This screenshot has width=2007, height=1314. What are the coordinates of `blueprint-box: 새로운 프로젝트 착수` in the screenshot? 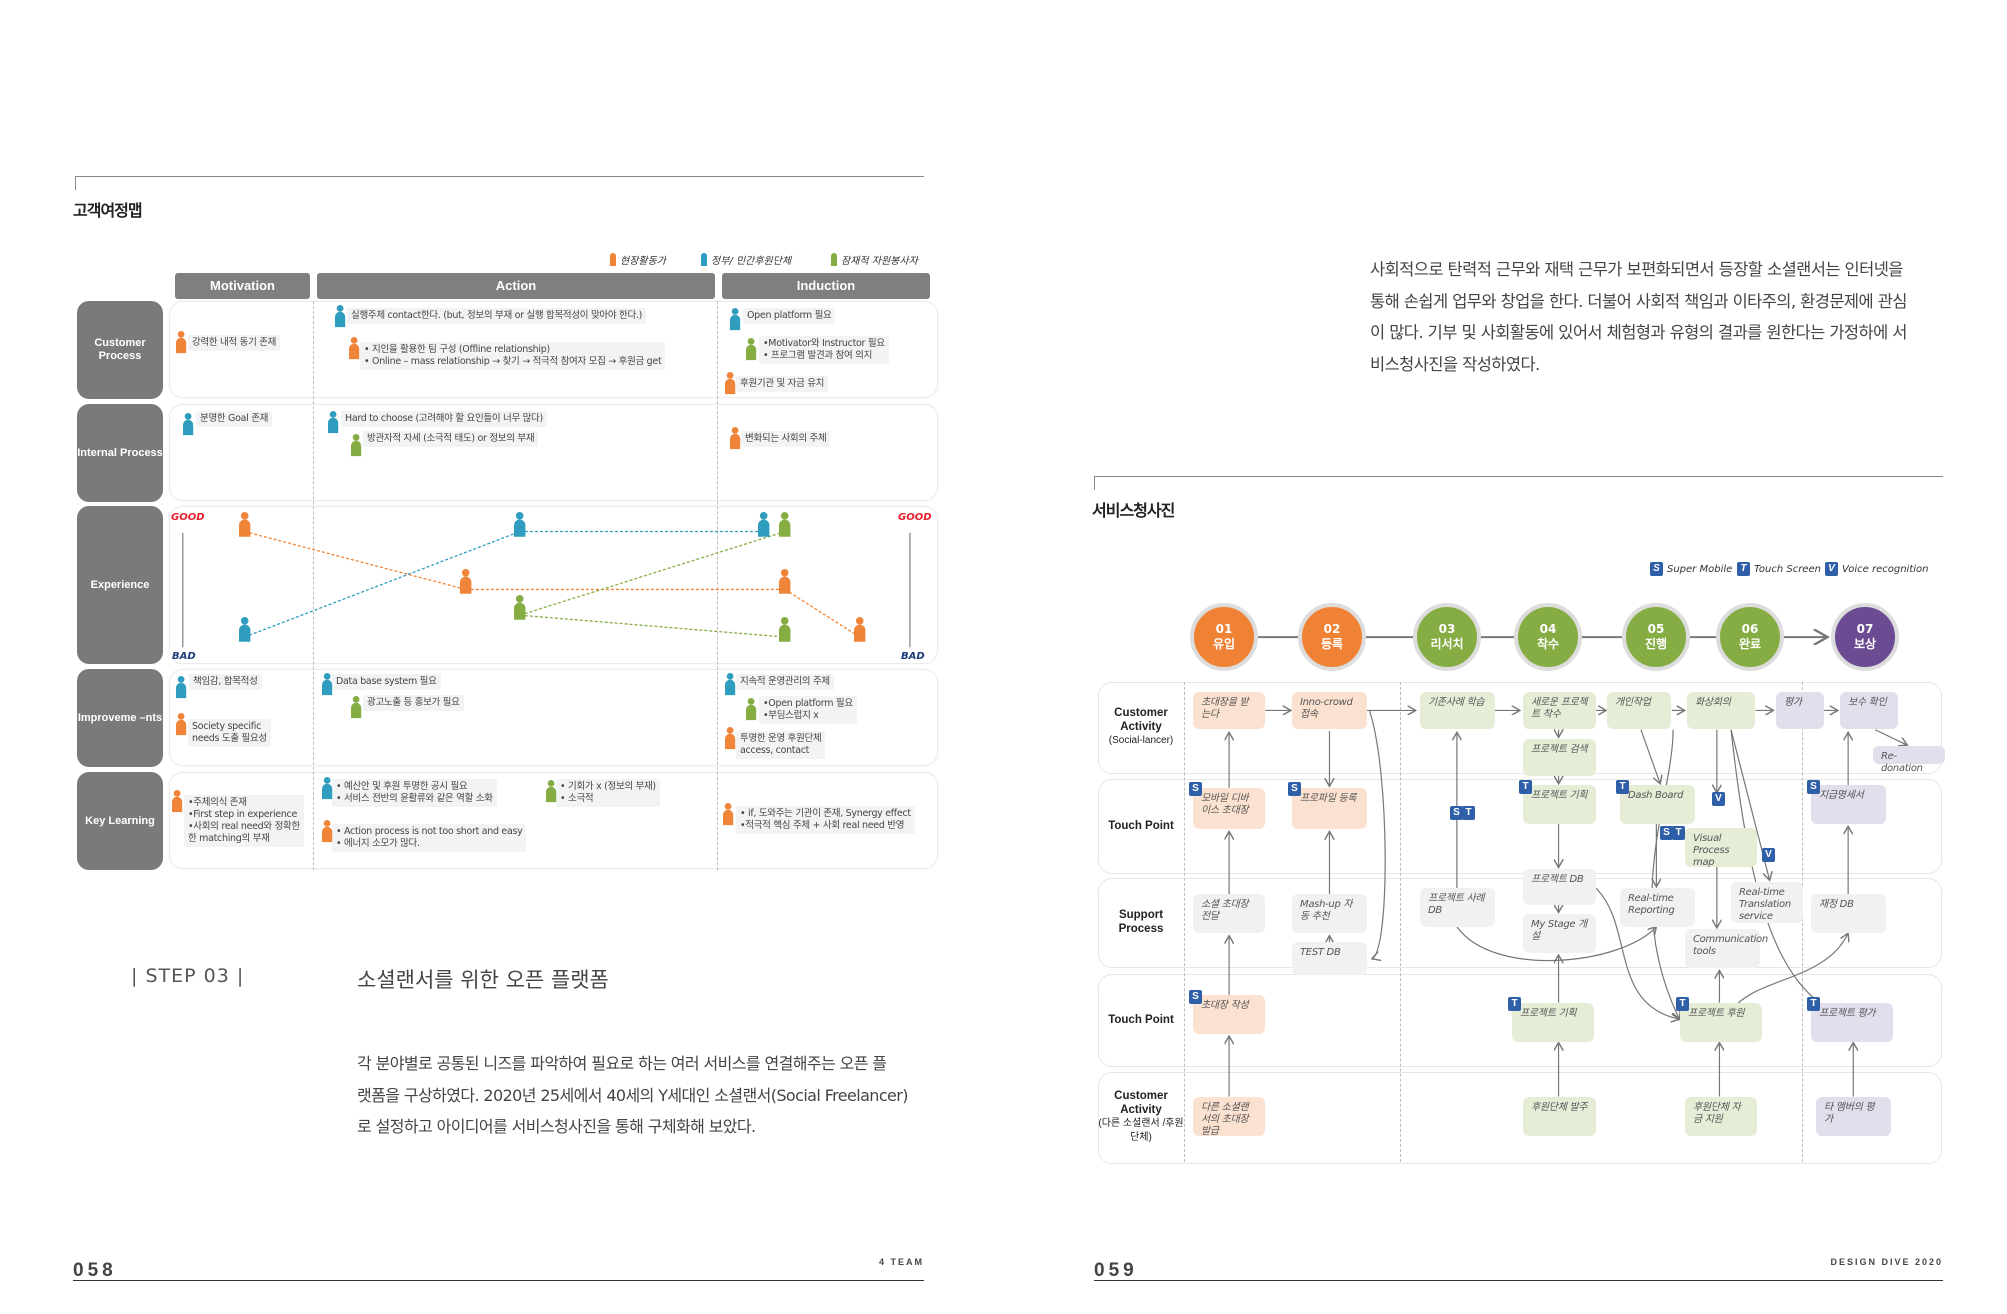 It's located at (1559, 710).